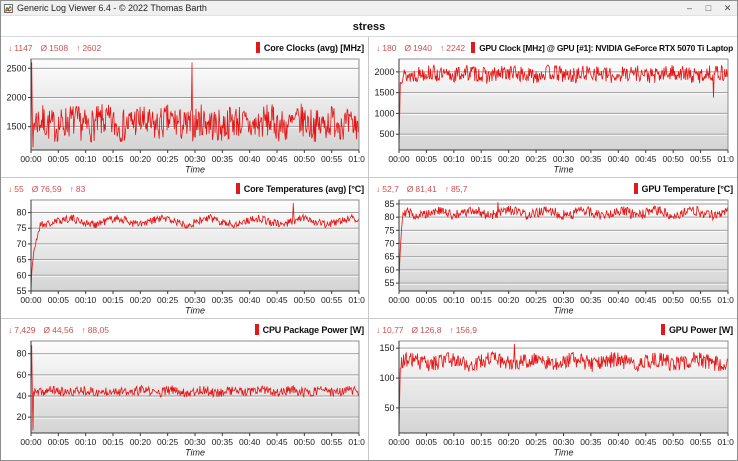  Describe the element at coordinates (16, 189) in the screenshot. I see `stat-min: ↓ 55` at that location.